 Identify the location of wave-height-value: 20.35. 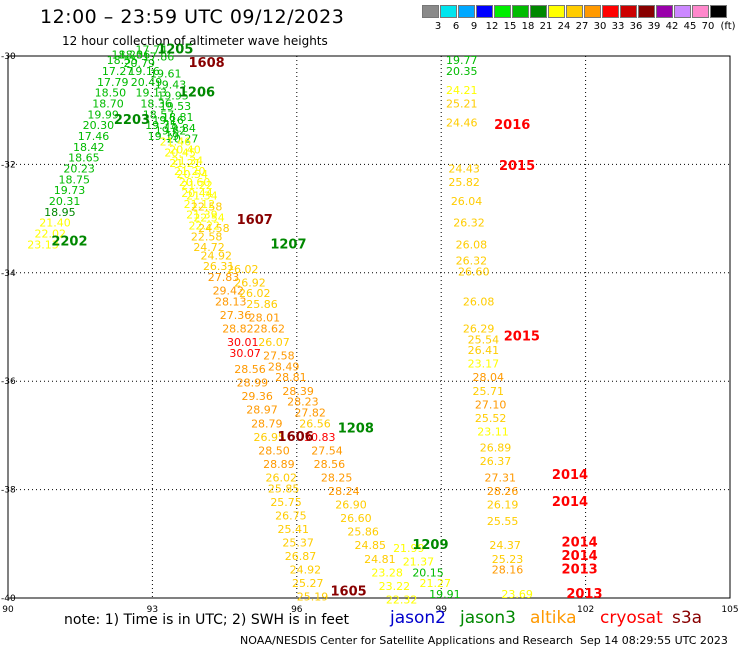
(462, 71).